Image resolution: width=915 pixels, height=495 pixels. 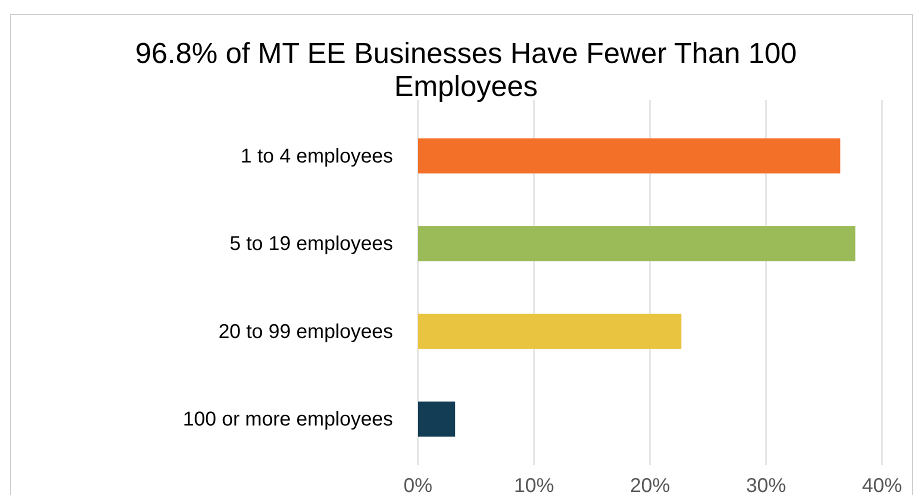 I want to click on y-tick-label: 5 to 19 employees, so click(x=311, y=244).